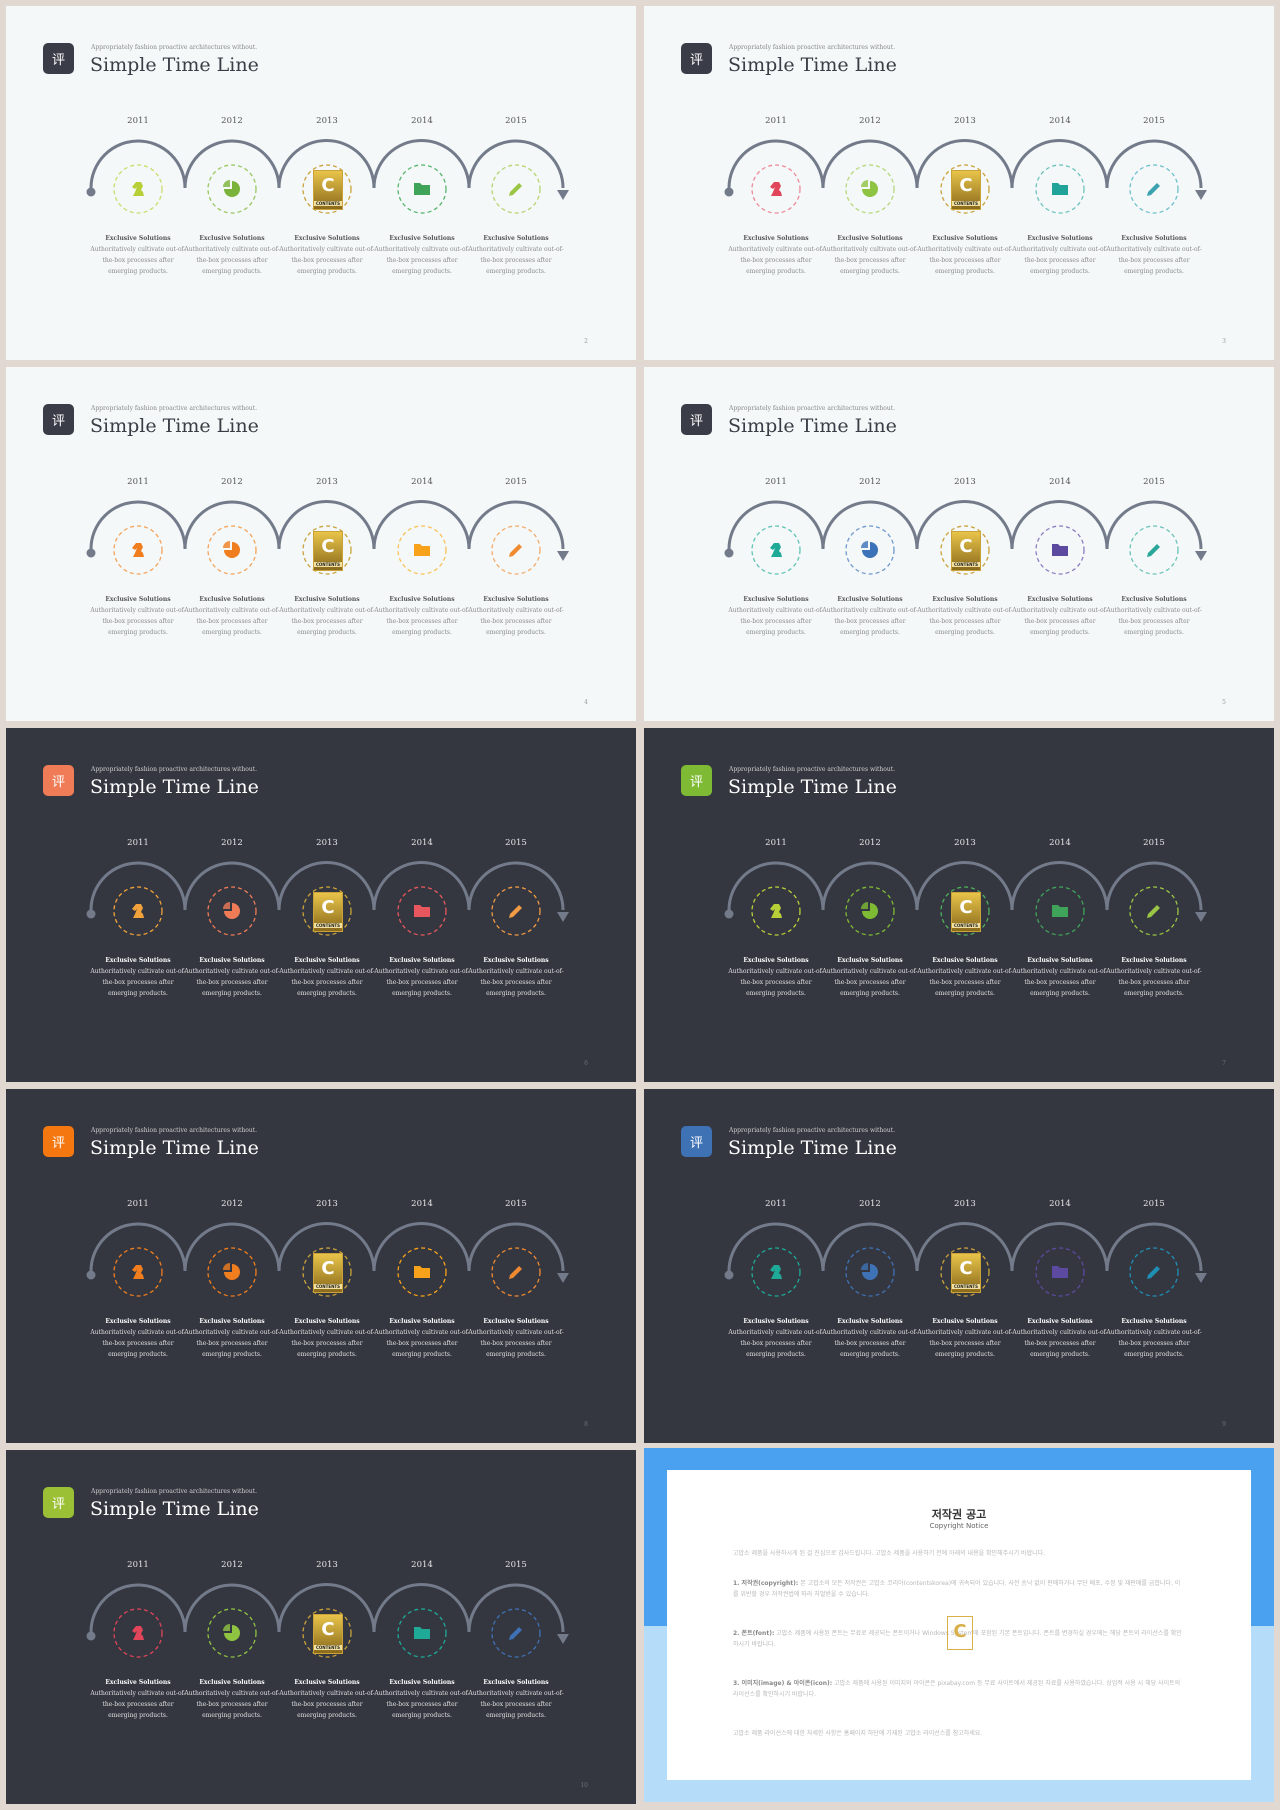 The width and height of the screenshot is (1280, 1810). Describe the element at coordinates (586, 702) in the screenshot. I see `page-number: 4` at that location.